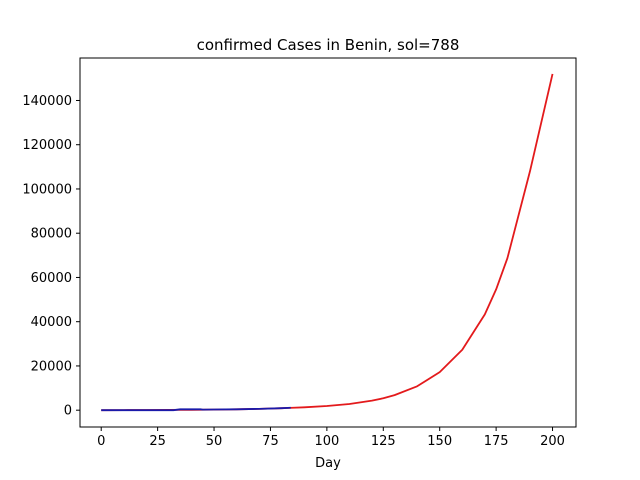 This screenshot has width=640, height=480. Describe the element at coordinates (51, 278) in the screenshot. I see `y-tick-label: 60000` at that location.